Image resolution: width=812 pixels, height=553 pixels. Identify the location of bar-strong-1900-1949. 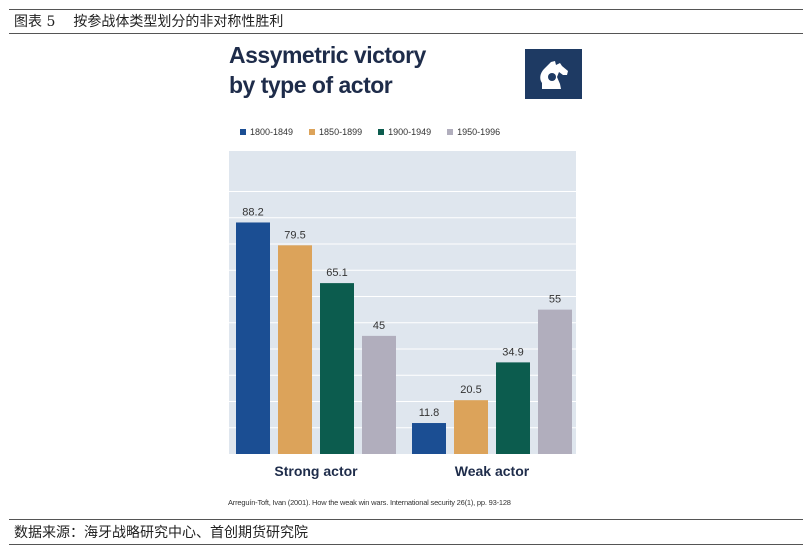
(337, 368).